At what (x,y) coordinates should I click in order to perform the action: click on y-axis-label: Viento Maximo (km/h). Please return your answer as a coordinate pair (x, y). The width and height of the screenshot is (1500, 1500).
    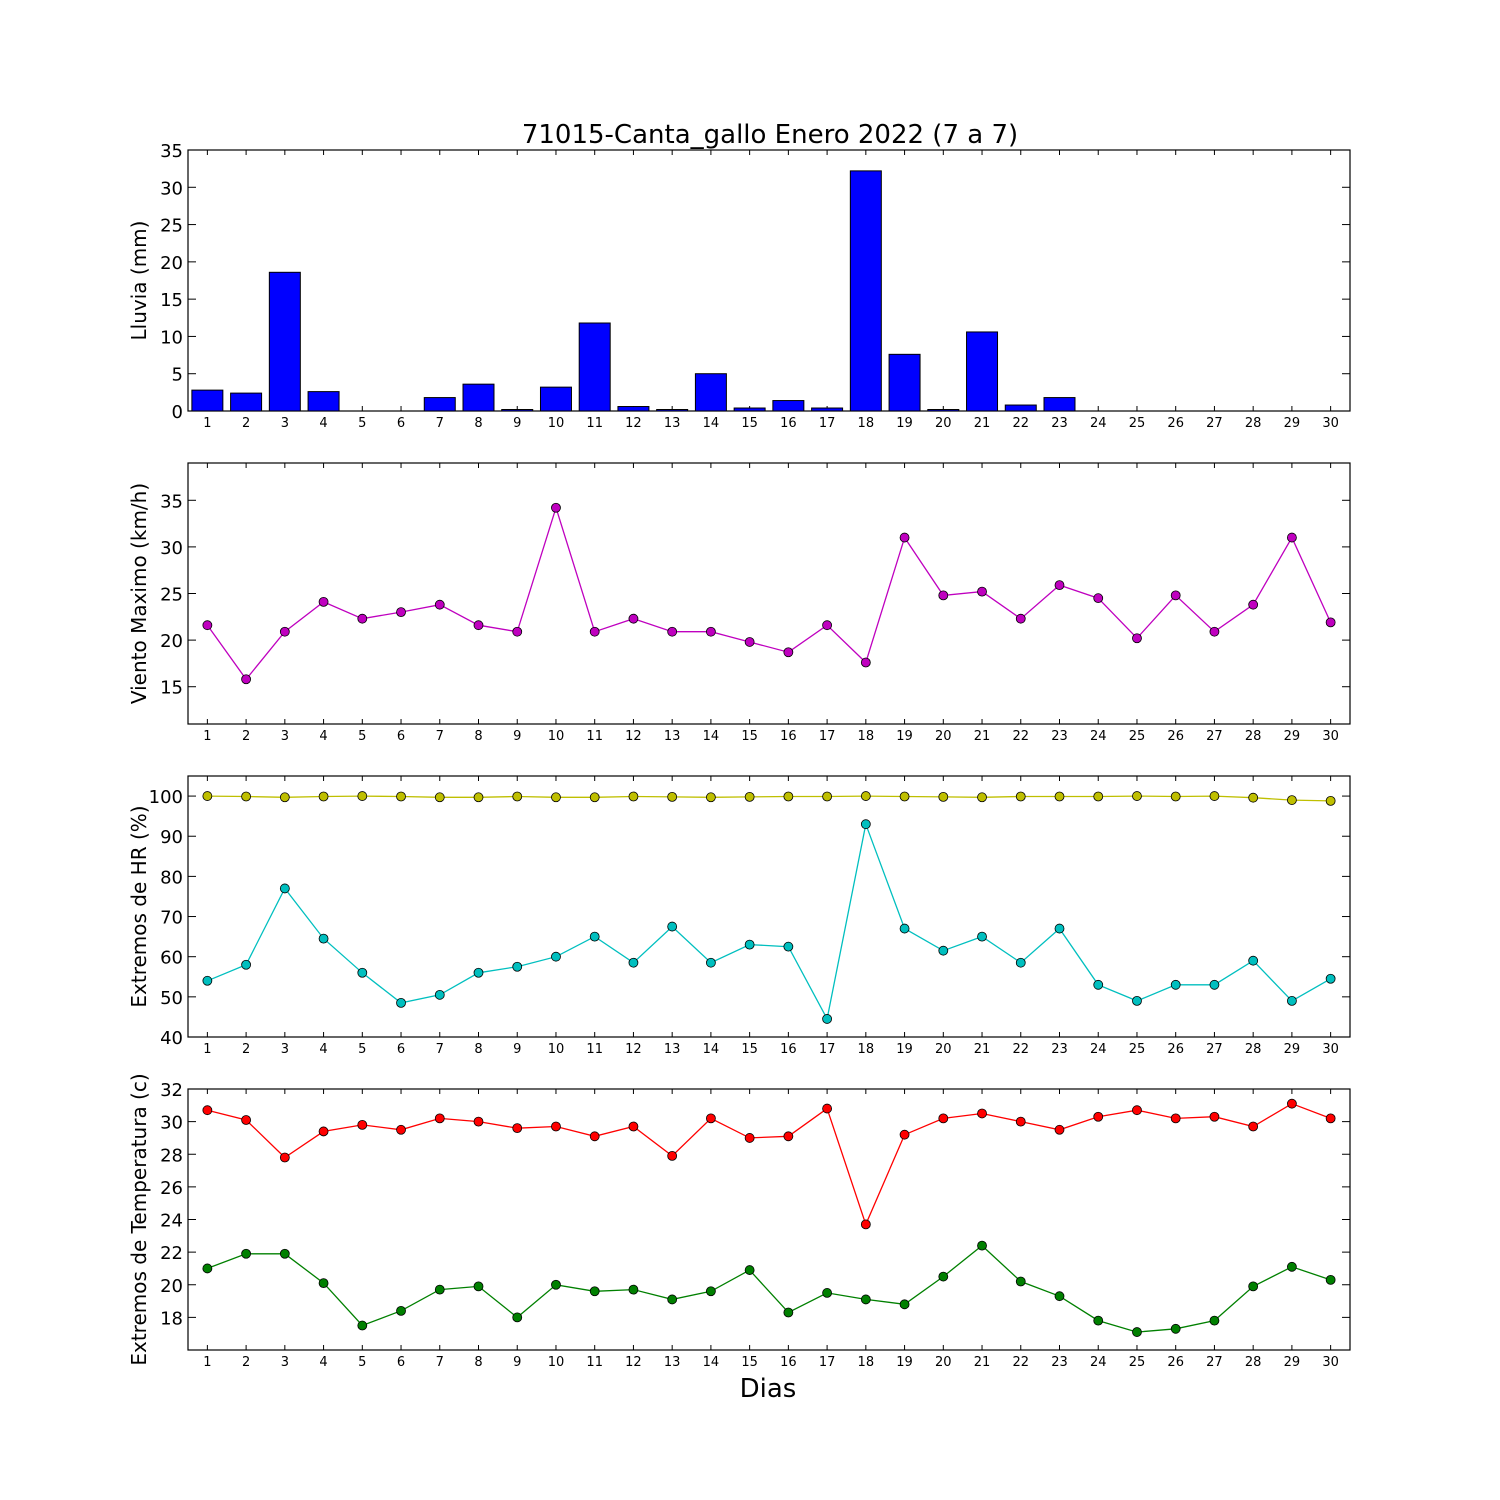
    Looking at the image, I should click on (139, 593).